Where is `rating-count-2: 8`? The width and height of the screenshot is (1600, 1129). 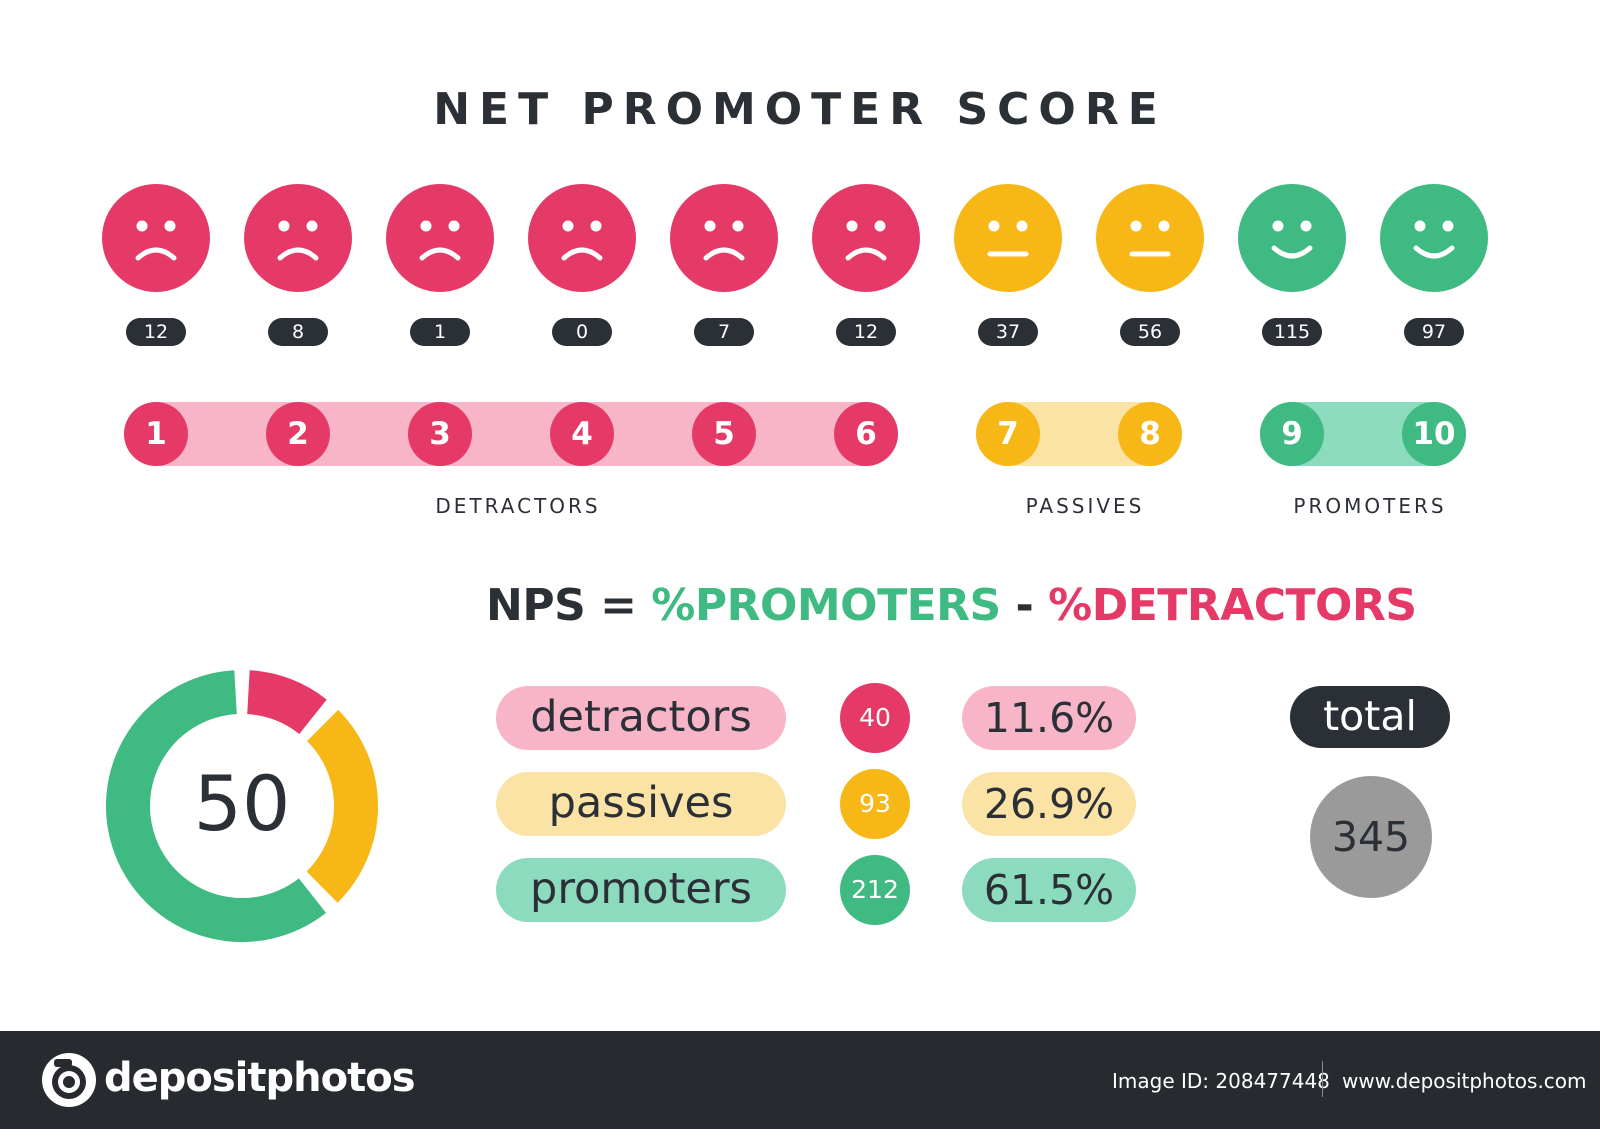 rating-count-2: 8 is located at coordinates (298, 332).